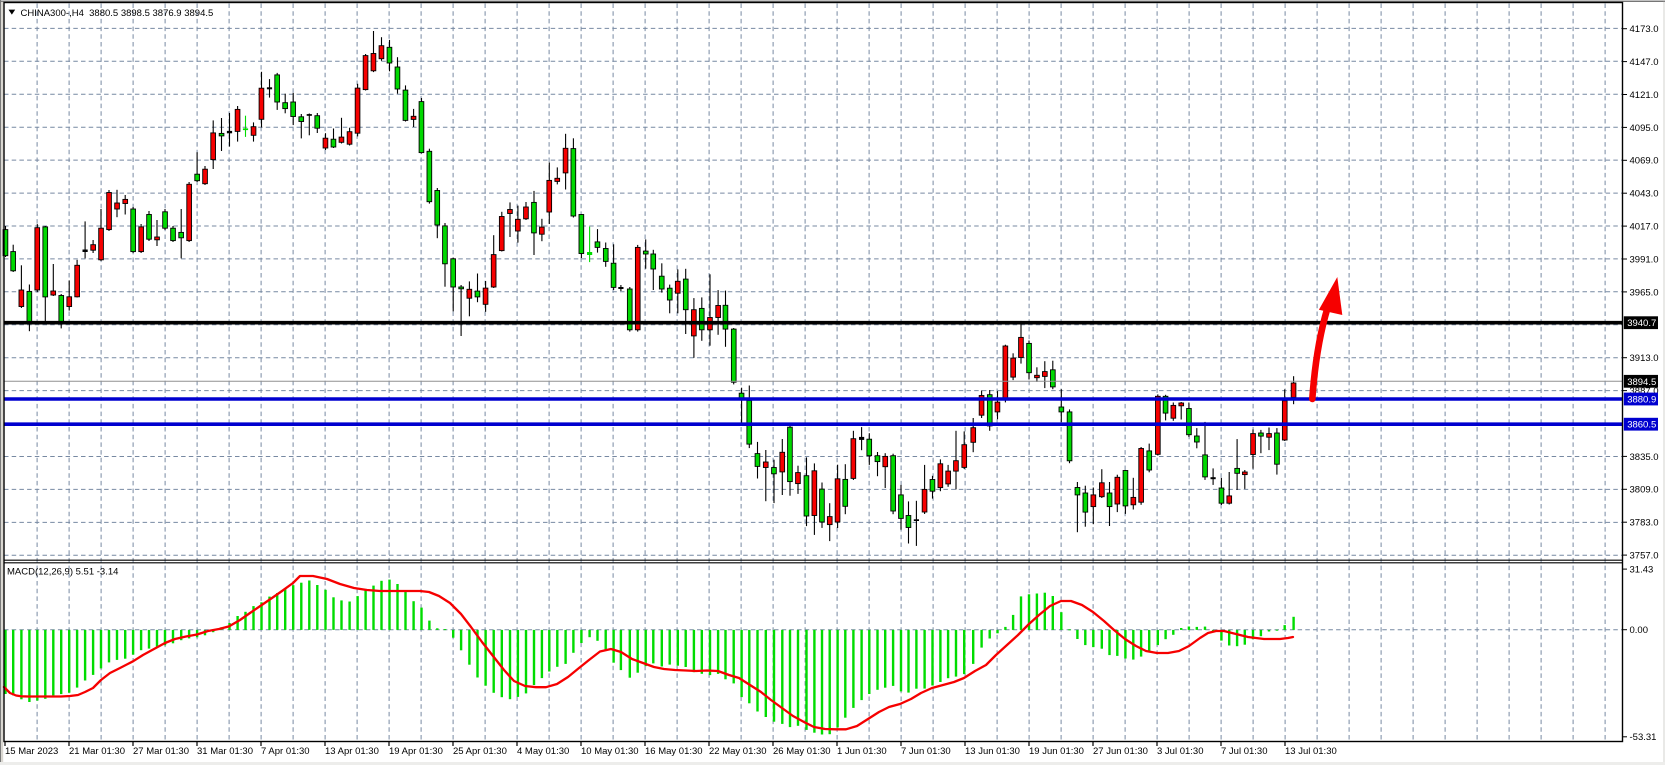  Describe the element at coordinates (1641, 382) in the screenshot. I see `svg-text: 3894.5` at that location.